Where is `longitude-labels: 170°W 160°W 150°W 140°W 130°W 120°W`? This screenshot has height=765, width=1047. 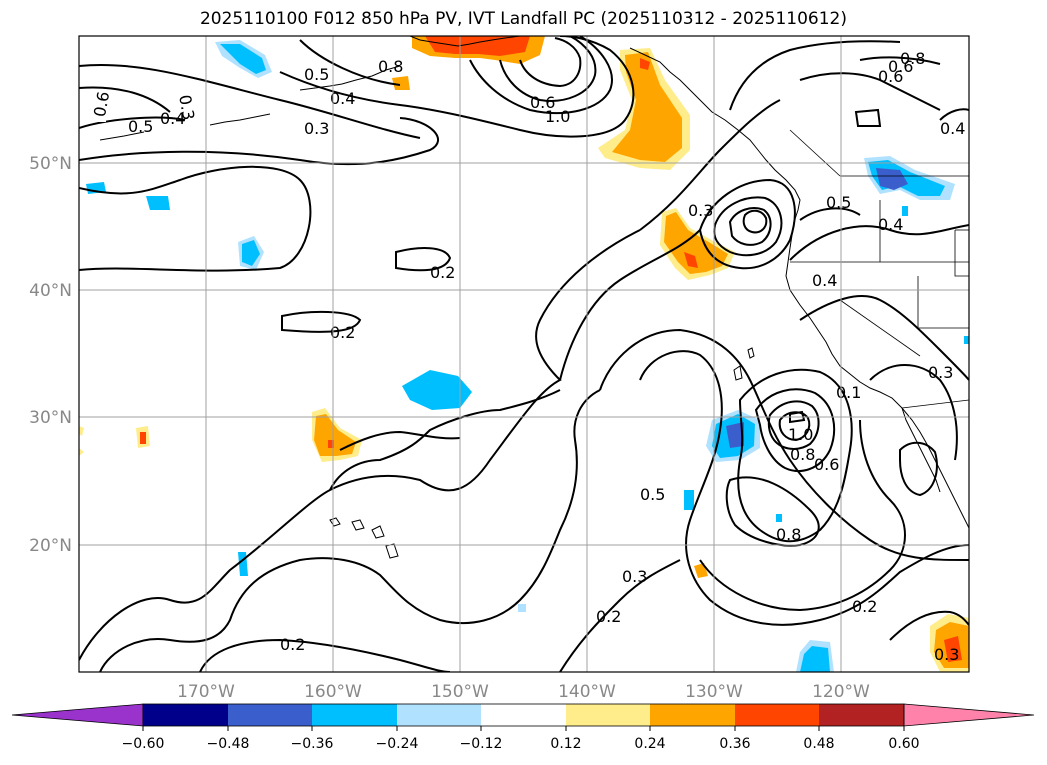 longitude-labels: 170°W 160°W 150°W 140°W 130°W 120°W is located at coordinates (523, 692).